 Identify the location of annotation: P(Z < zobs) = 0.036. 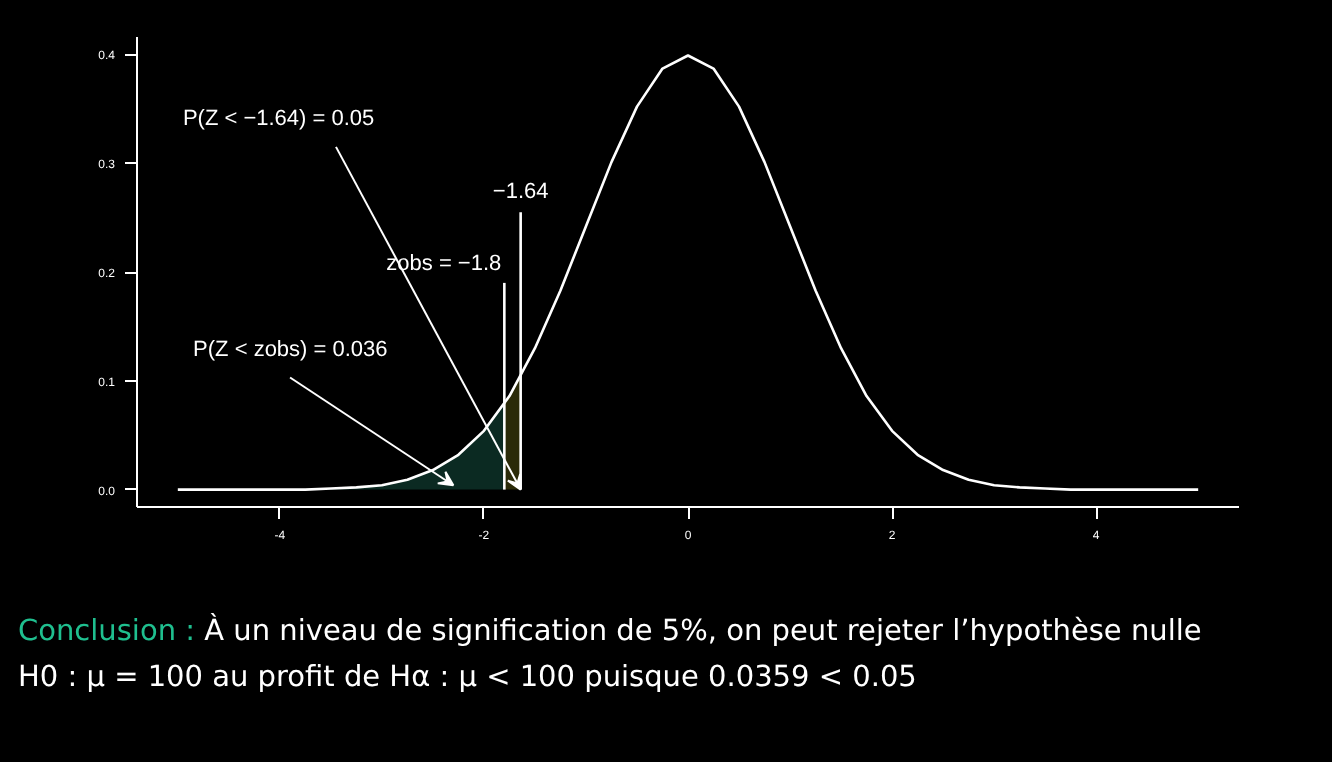
(290, 350).